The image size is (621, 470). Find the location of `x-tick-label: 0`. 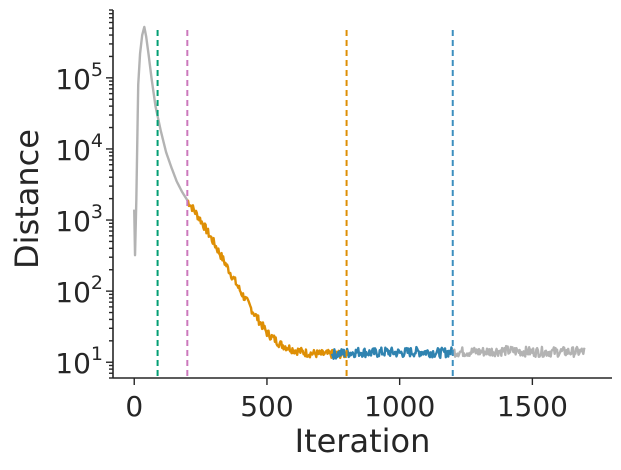

x-tick-label: 0 is located at coordinates (134, 406).